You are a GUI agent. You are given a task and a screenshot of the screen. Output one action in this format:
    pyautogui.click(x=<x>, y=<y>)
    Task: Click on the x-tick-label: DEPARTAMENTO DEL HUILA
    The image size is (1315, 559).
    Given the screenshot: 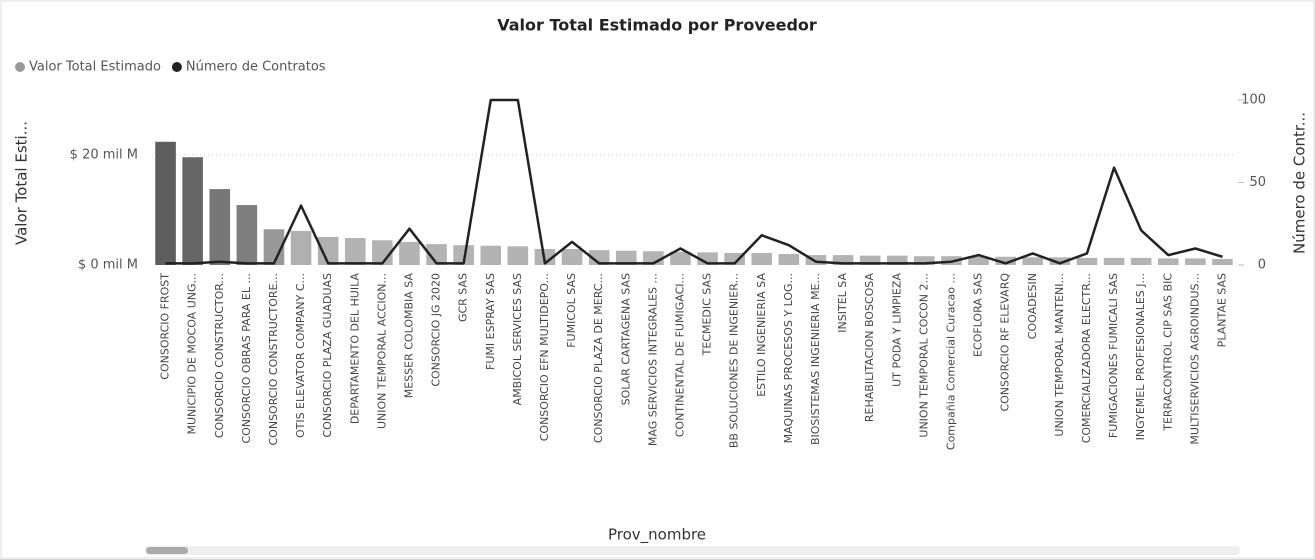 What is the action you would take?
    pyautogui.click(x=354, y=349)
    